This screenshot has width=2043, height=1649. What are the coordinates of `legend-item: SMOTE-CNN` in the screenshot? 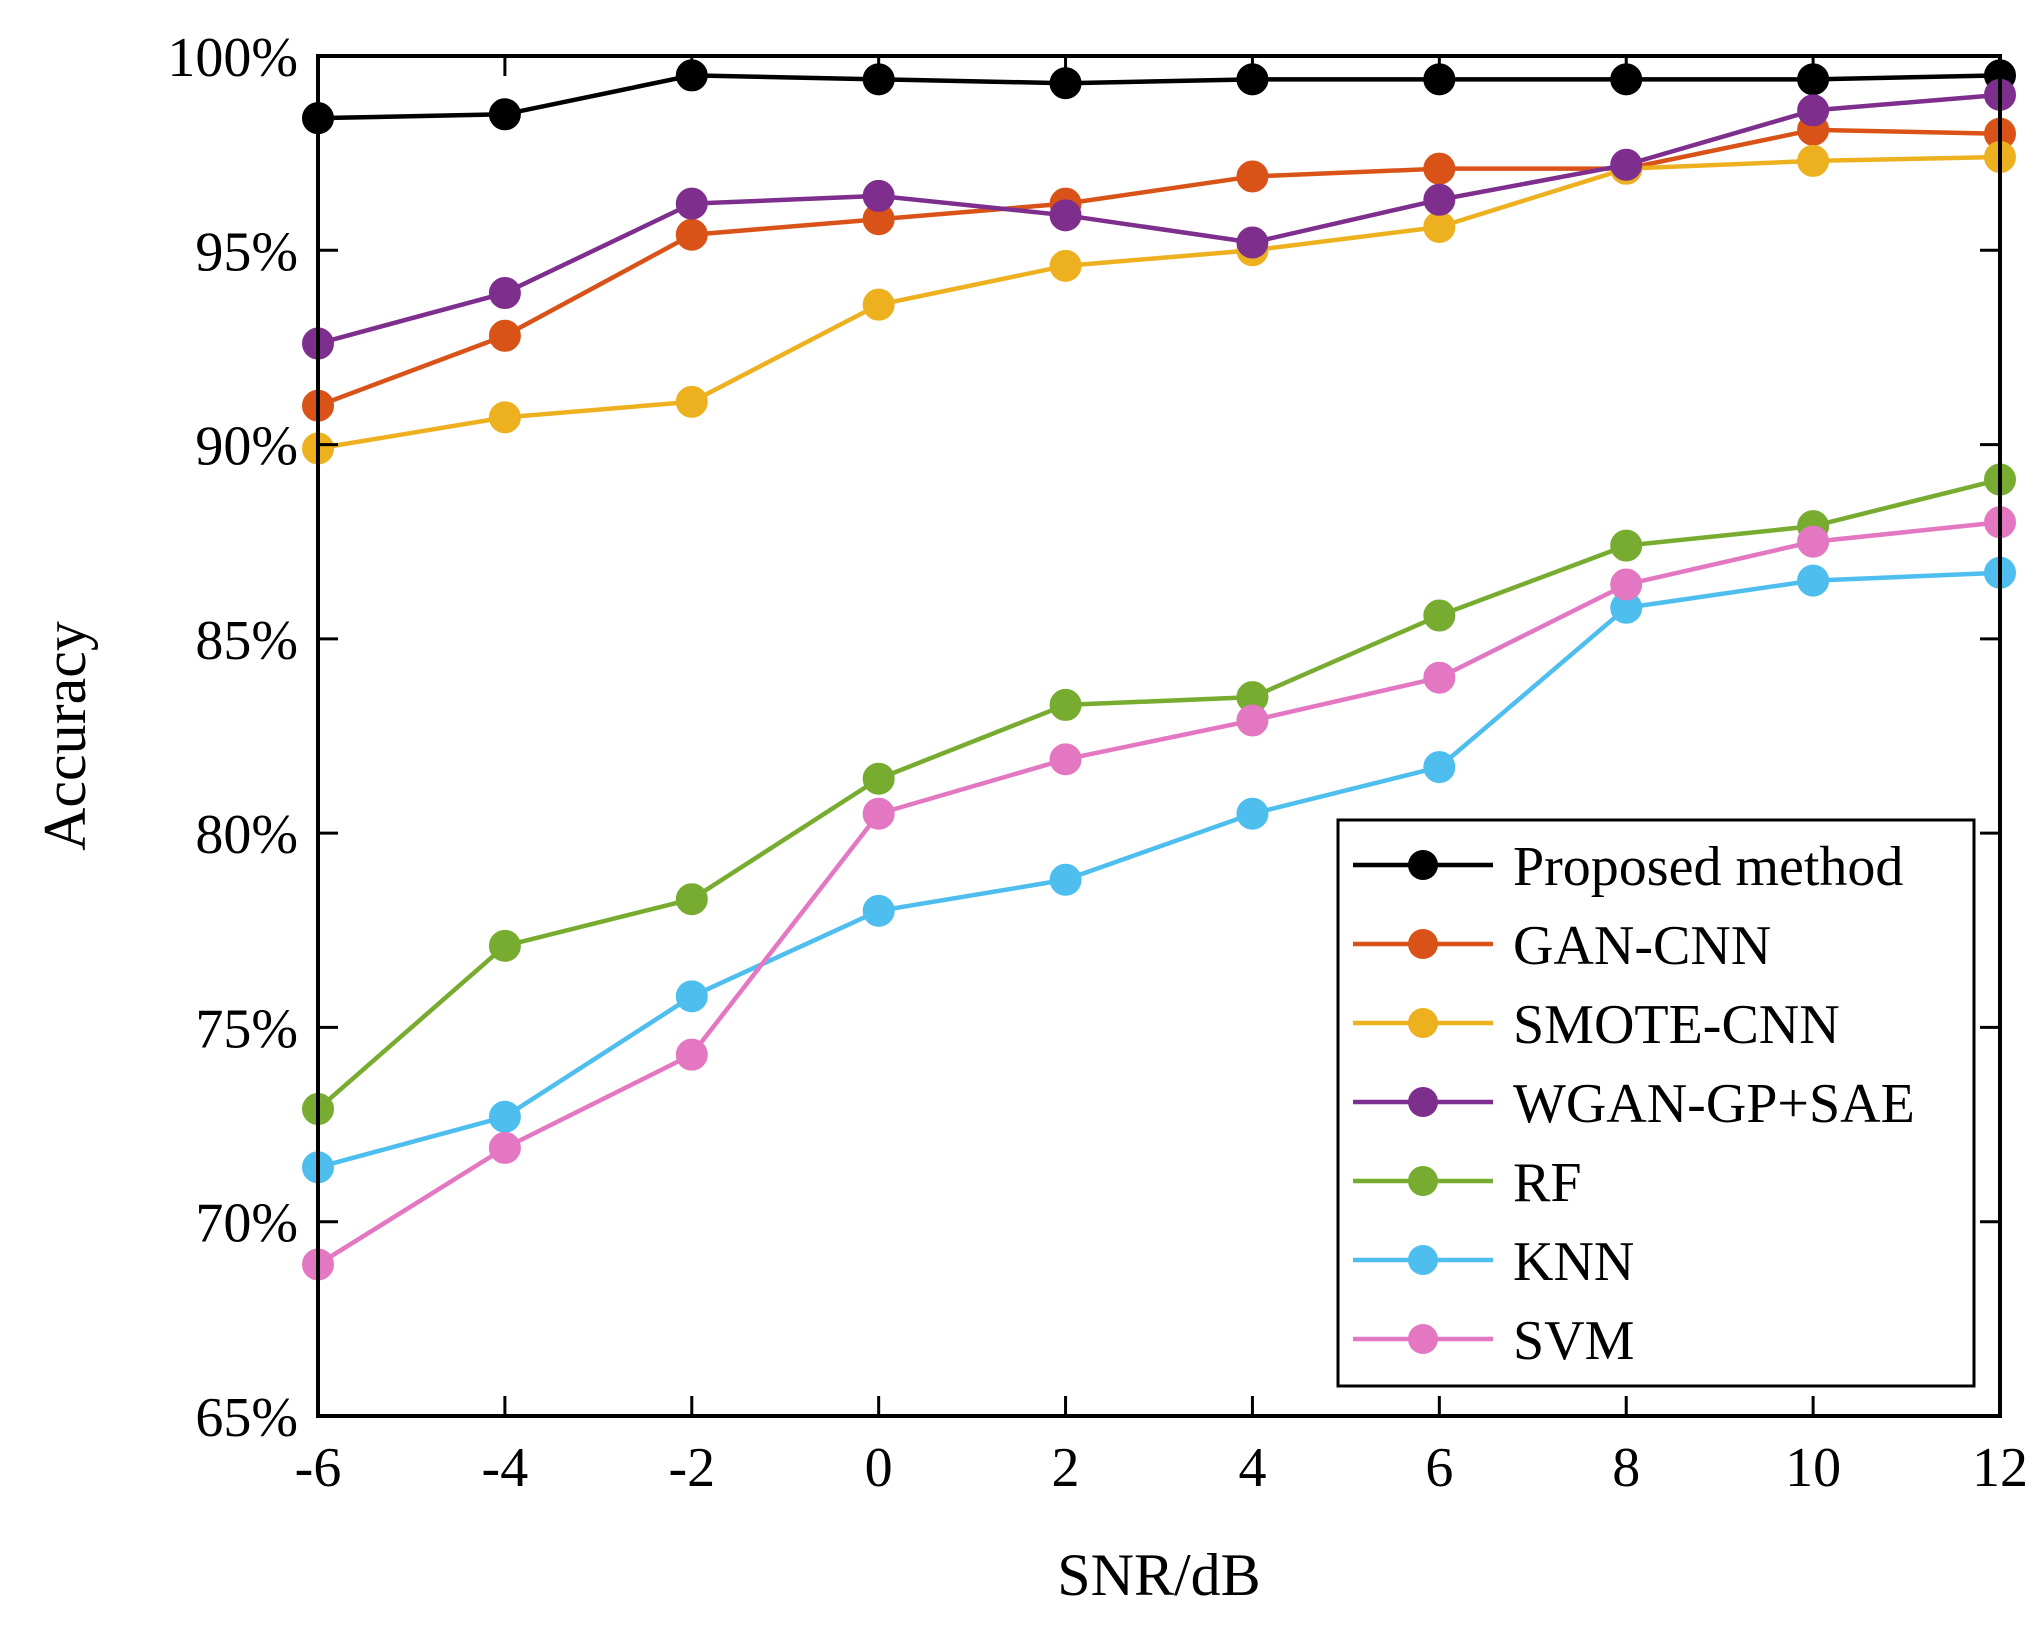 It's located at (1596, 1025).